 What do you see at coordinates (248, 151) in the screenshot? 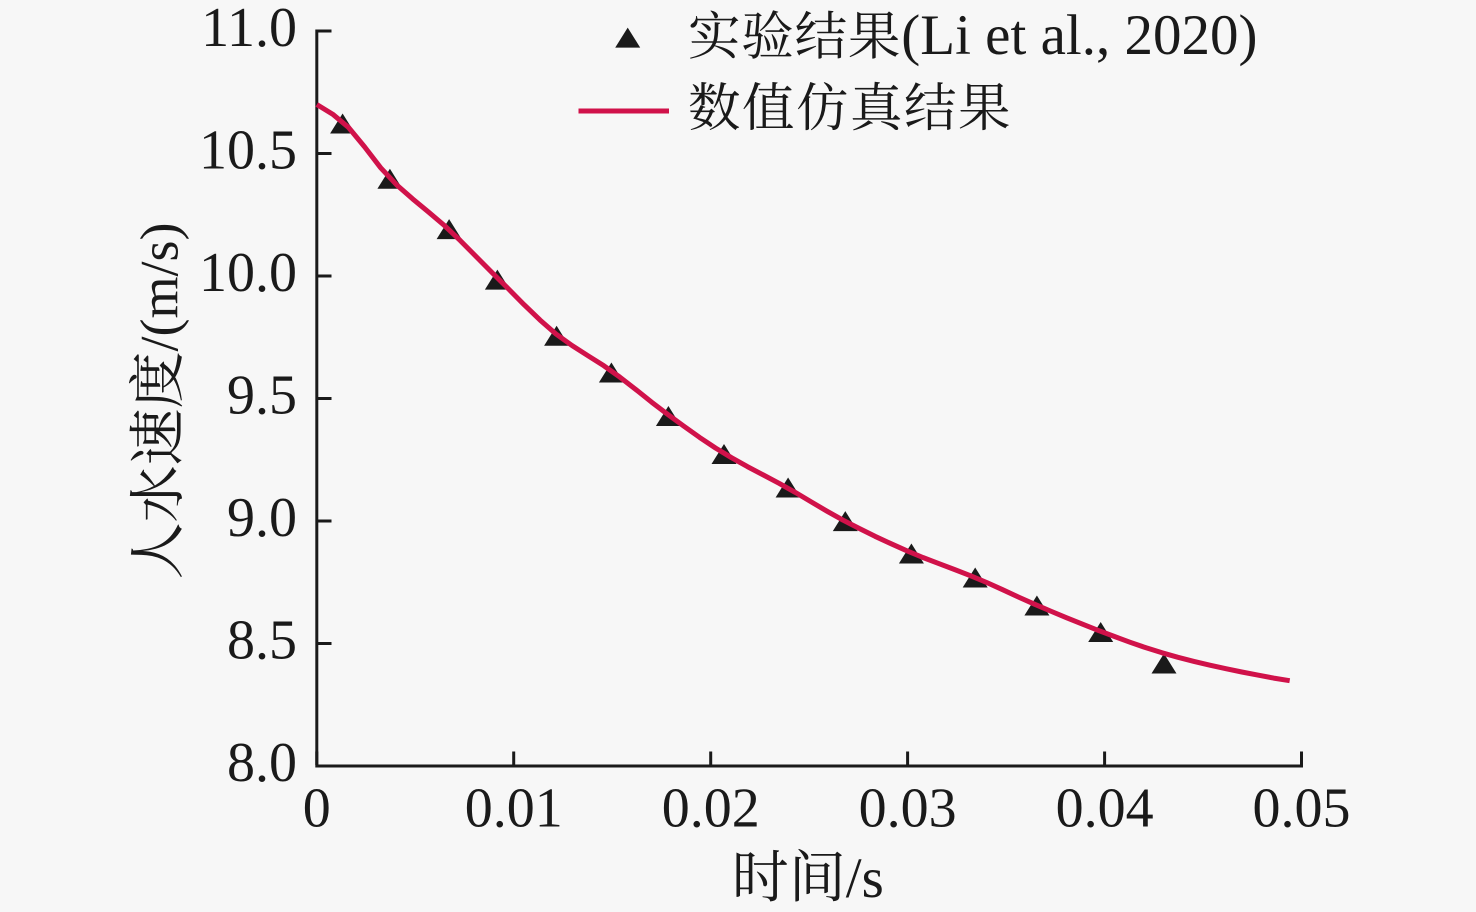
I see `svg-text: 10.5` at bounding box center [248, 151].